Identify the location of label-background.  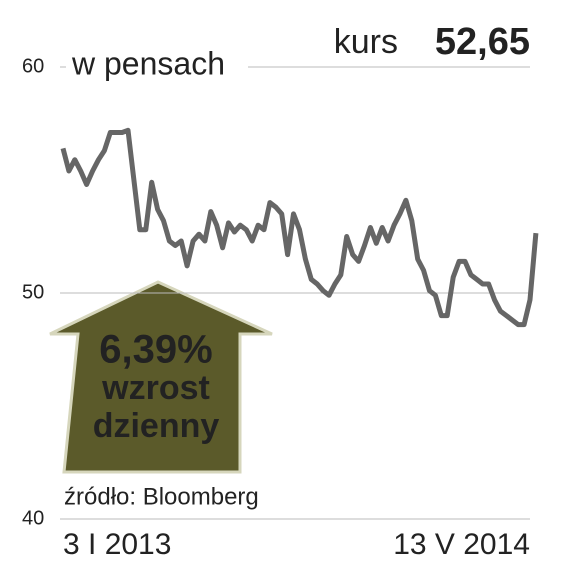
(157, 65).